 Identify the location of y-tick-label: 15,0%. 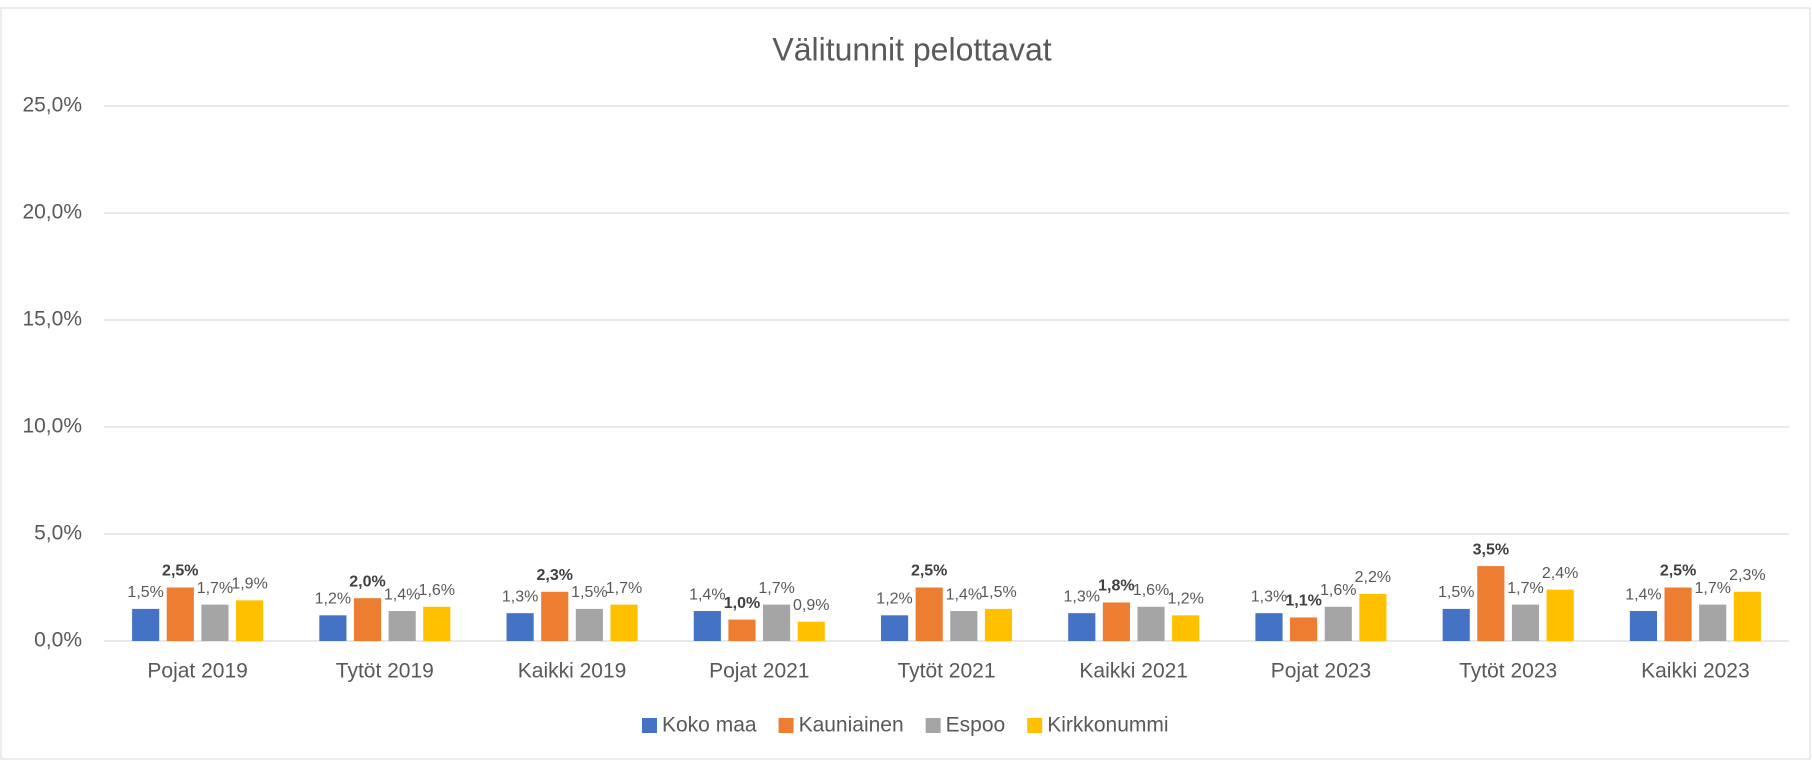
(52, 319).